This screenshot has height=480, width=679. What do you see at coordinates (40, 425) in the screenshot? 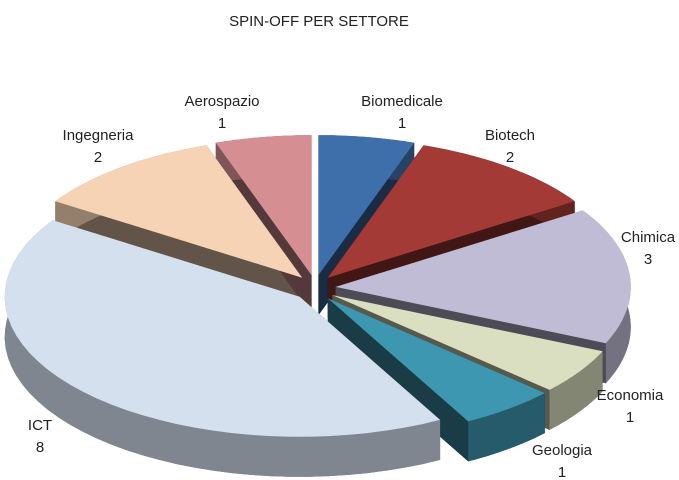
I see `label-name: ICT` at bounding box center [40, 425].